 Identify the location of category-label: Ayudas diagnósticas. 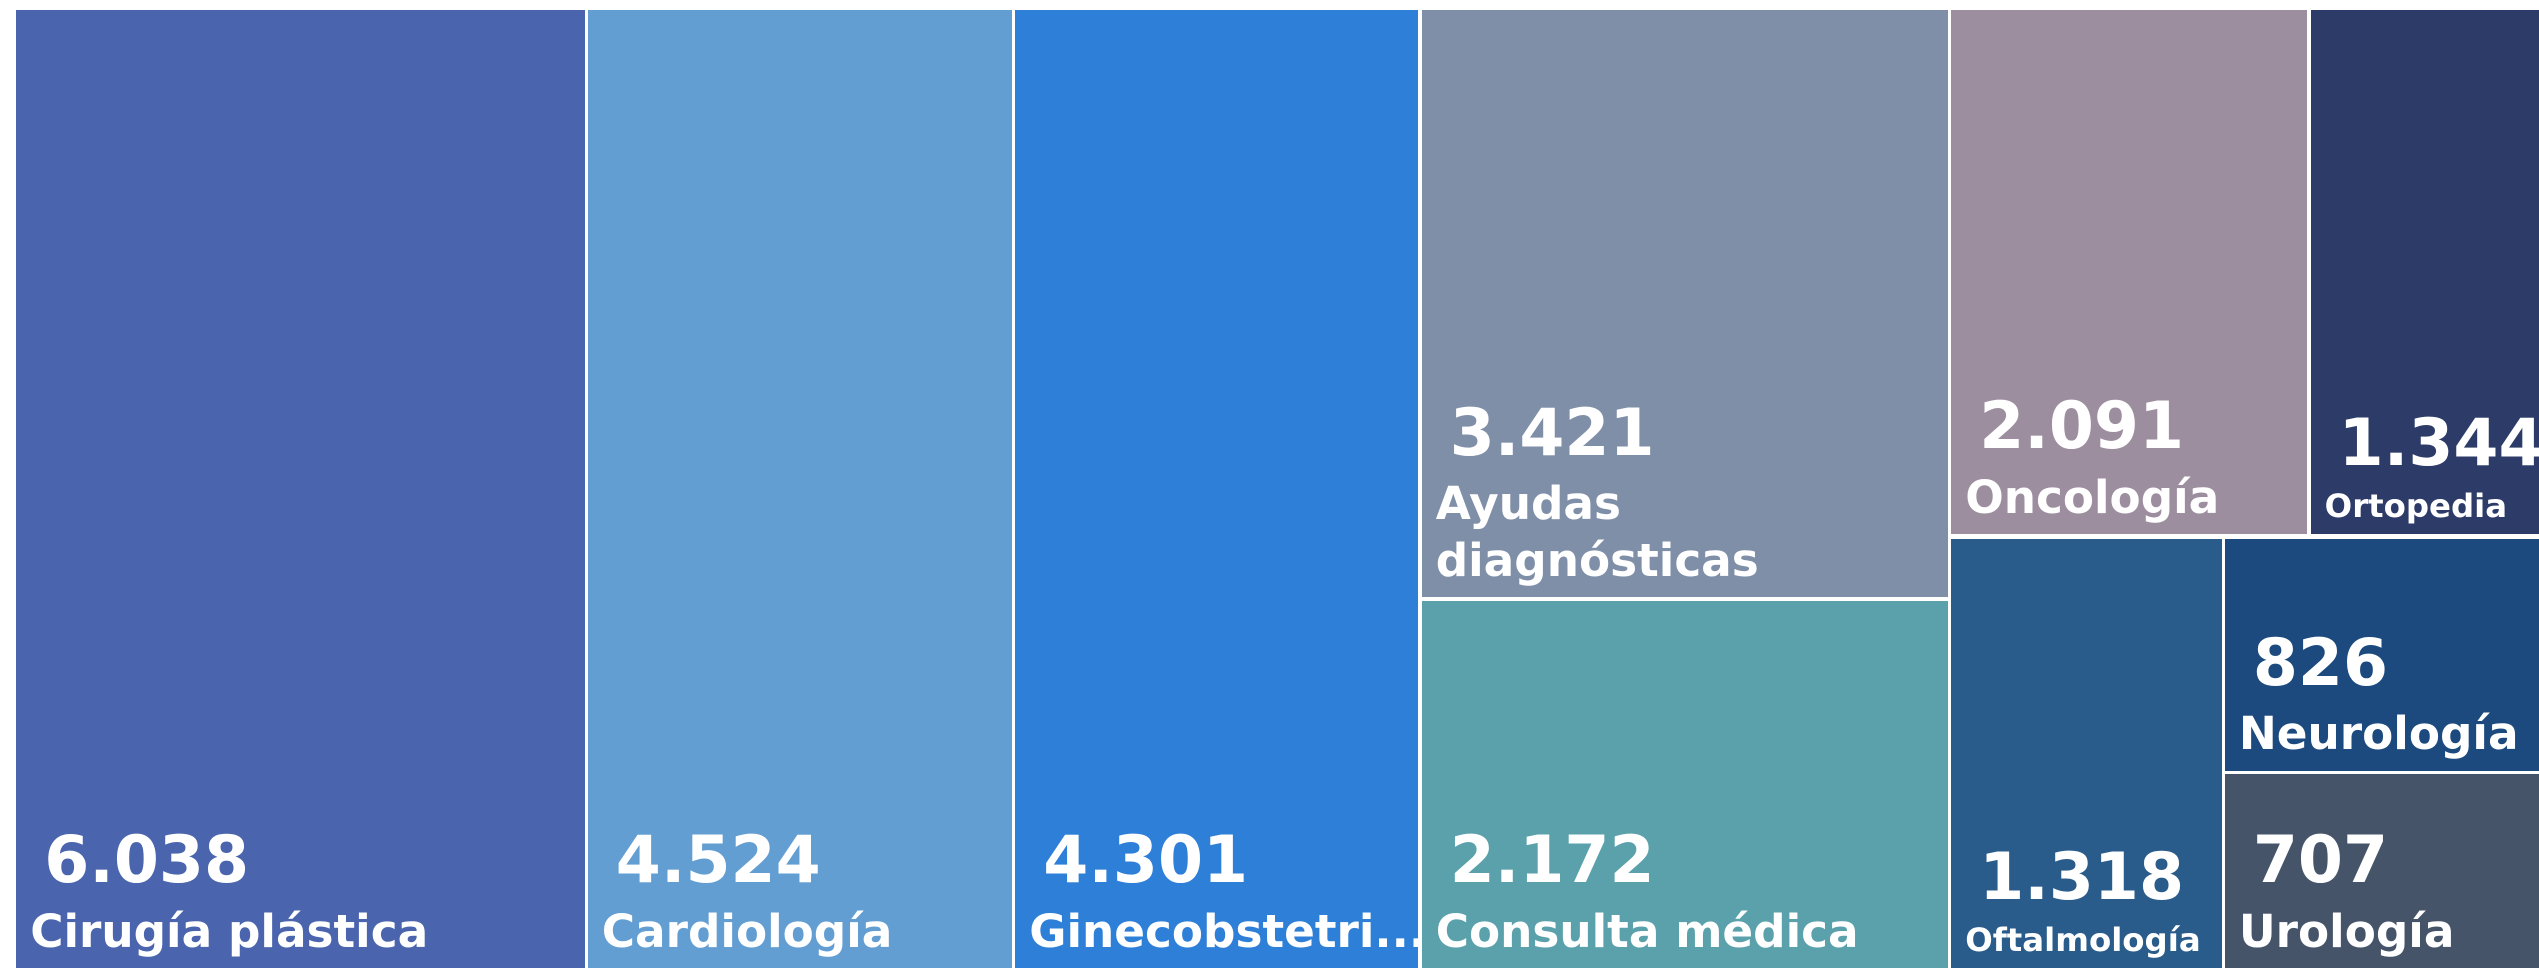
(1597, 532).